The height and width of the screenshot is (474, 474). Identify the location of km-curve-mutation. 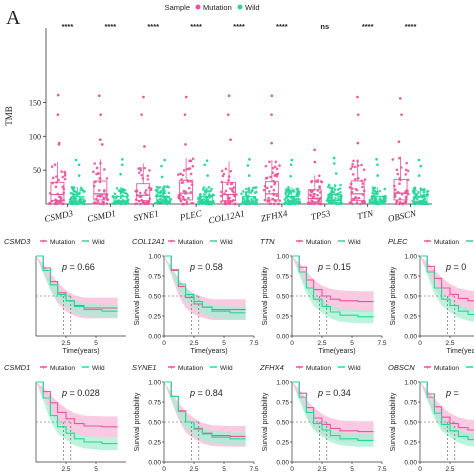
(447, 406).